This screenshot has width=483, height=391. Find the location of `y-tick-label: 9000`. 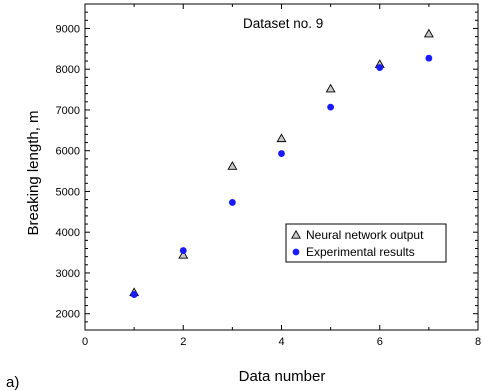

y-tick-label: 9000 is located at coordinates (68, 29).